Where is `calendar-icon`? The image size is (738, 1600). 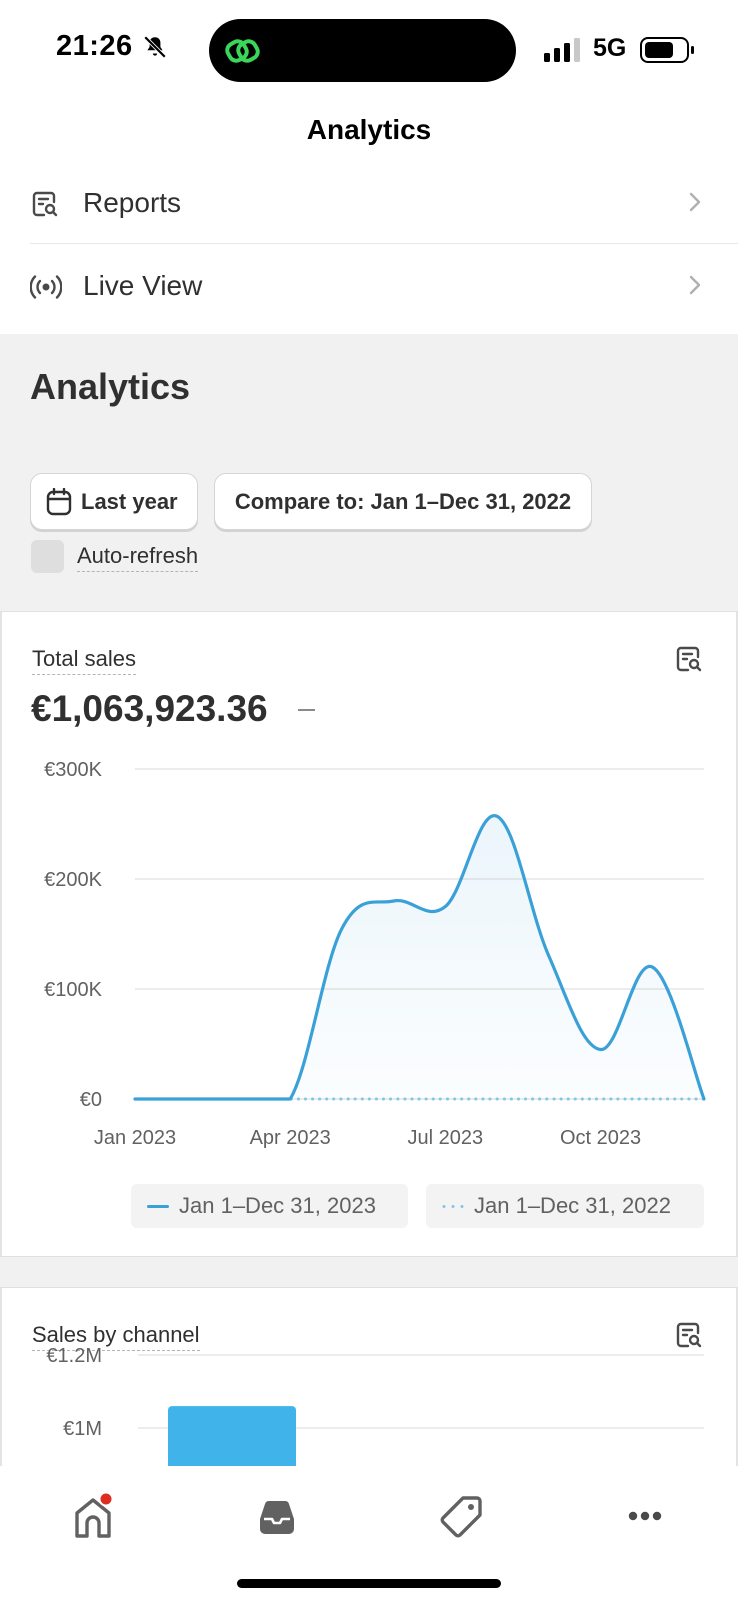
calendar-icon is located at coordinates (59, 502).